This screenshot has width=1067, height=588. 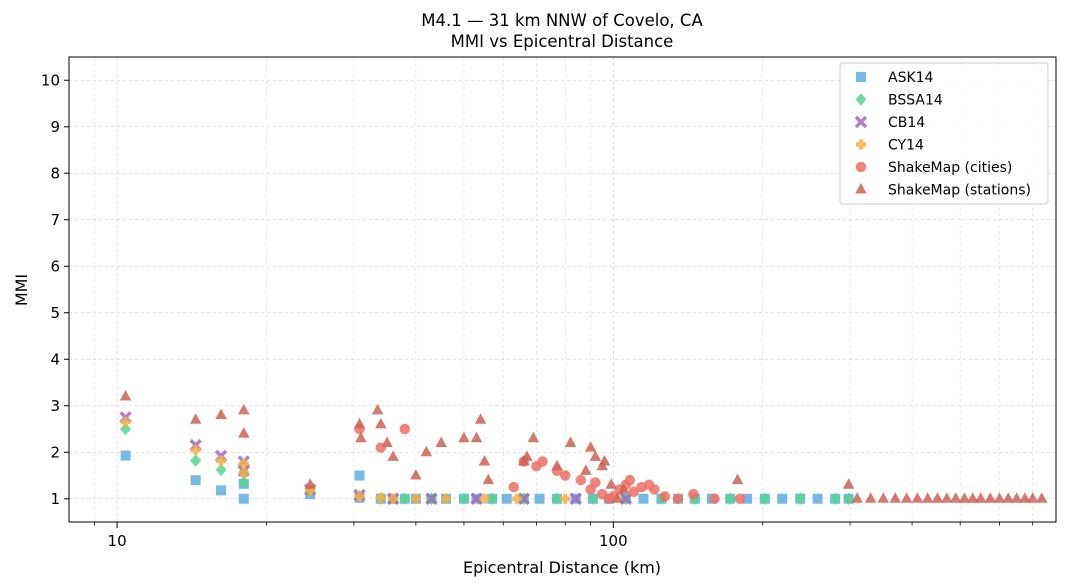 I want to click on legend-label-cb14: CB14, so click(x=906, y=123).